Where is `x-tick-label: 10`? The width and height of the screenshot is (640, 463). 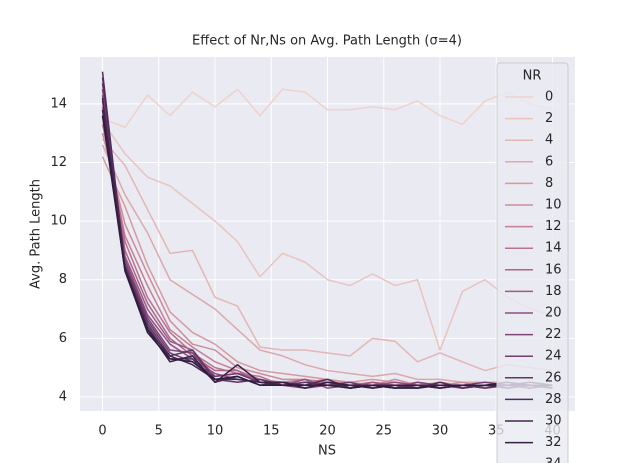
x-tick-label: 10 is located at coordinates (215, 431).